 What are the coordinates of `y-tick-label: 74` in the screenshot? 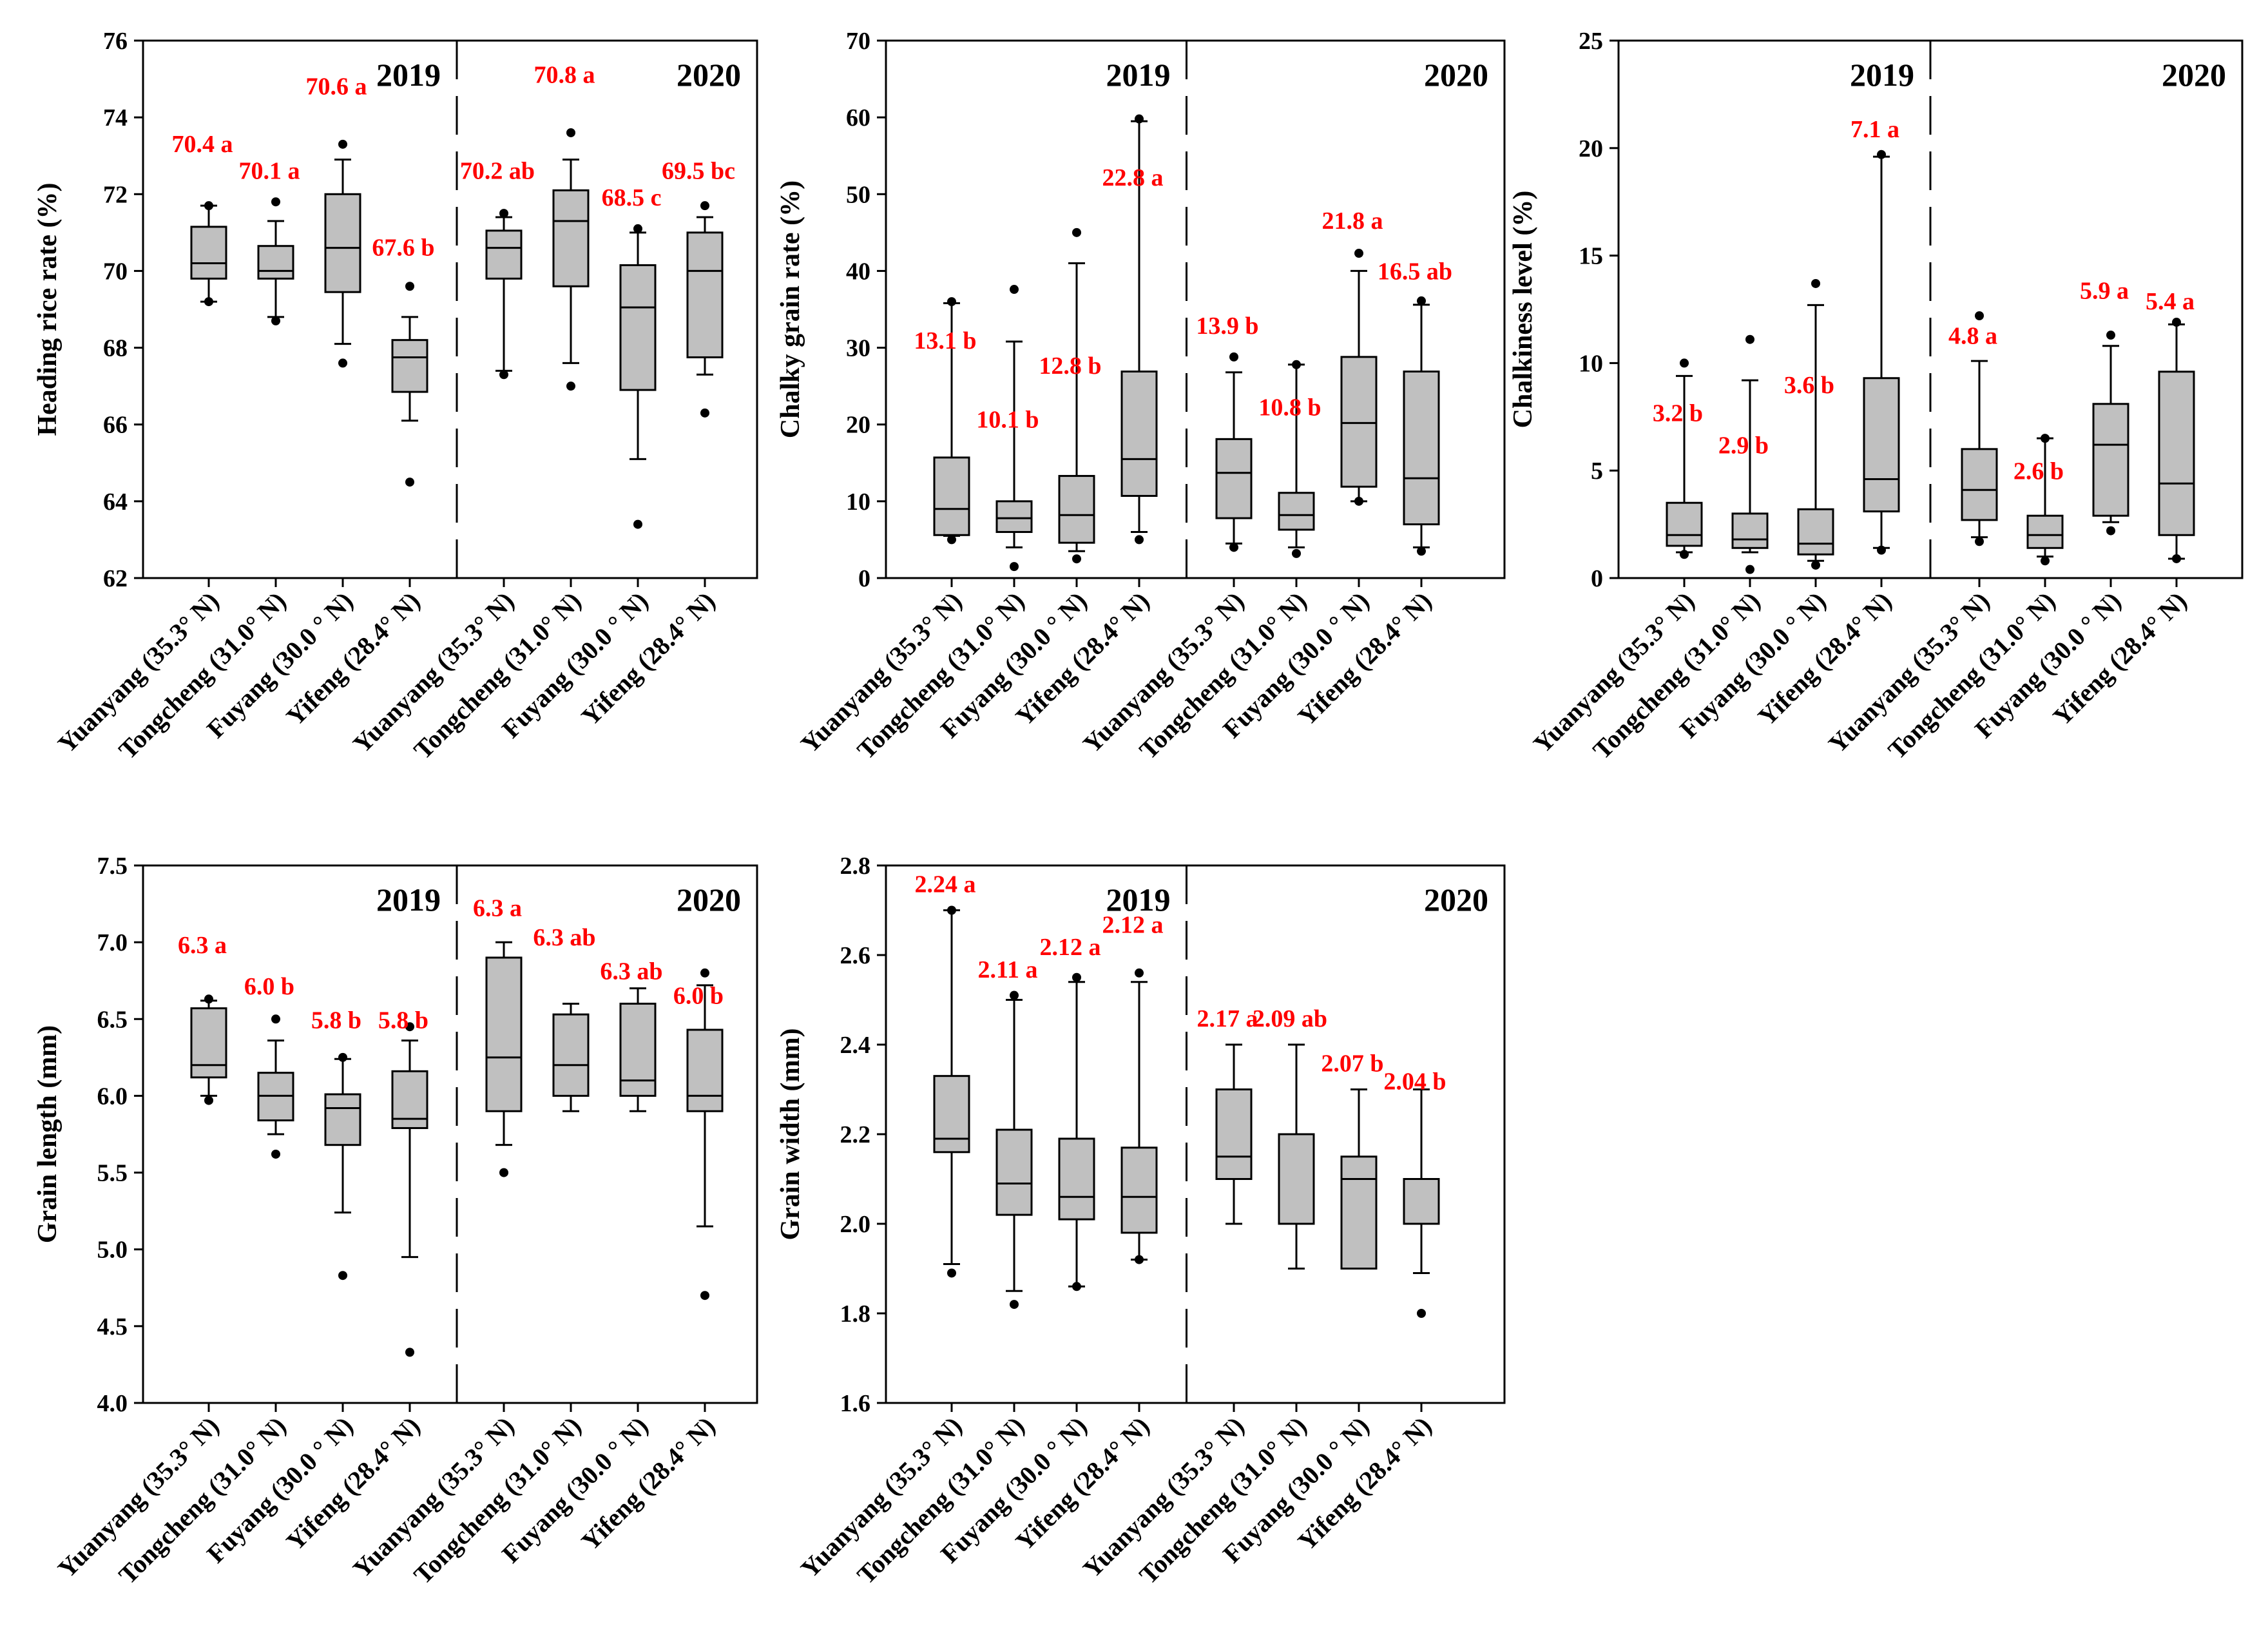 It's located at (115, 117).